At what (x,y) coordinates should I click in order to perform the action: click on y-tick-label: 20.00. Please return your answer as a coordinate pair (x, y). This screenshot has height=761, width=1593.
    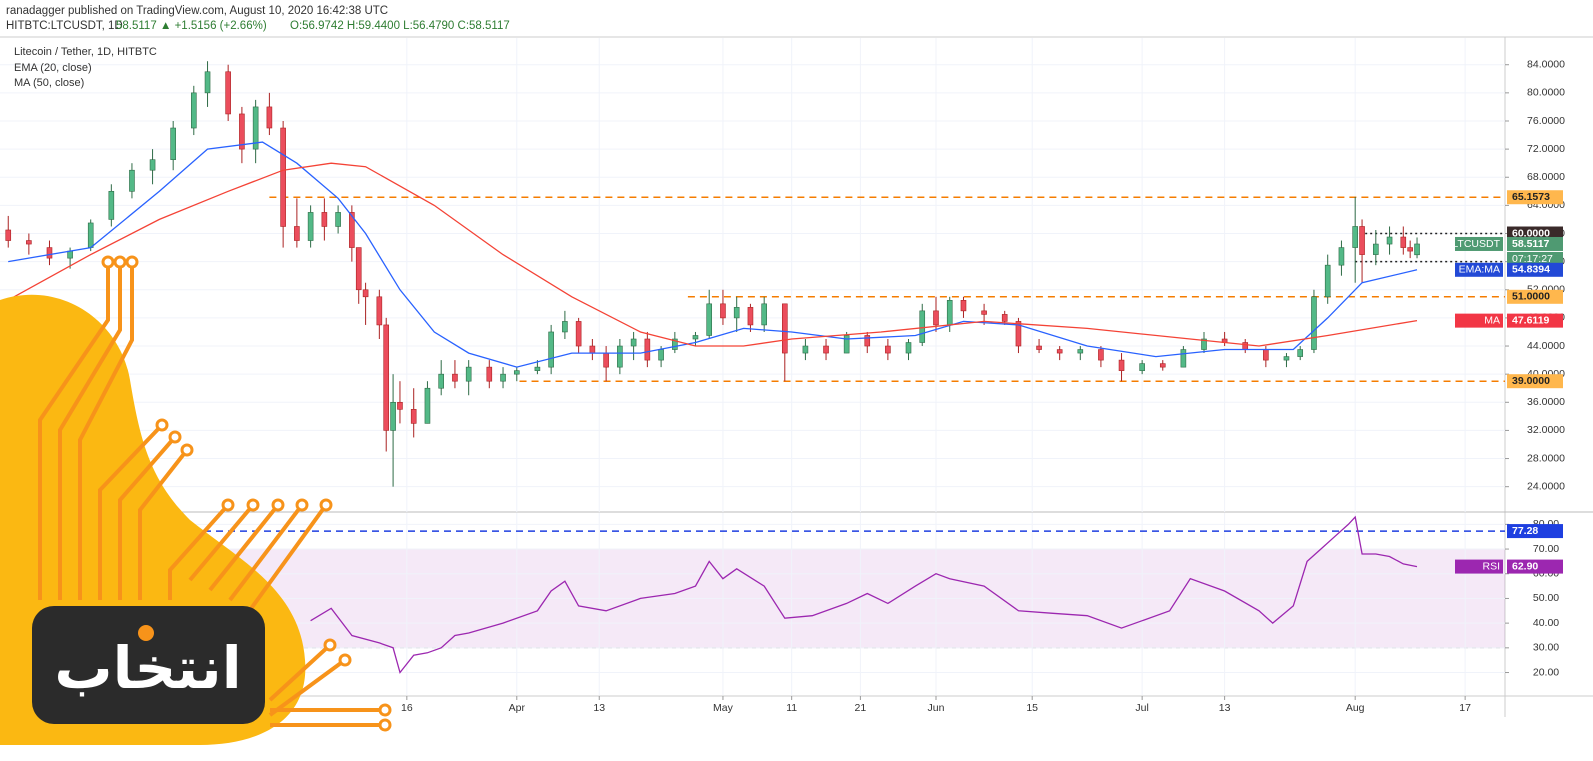
    Looking at the image, I should click on (1546, 672).